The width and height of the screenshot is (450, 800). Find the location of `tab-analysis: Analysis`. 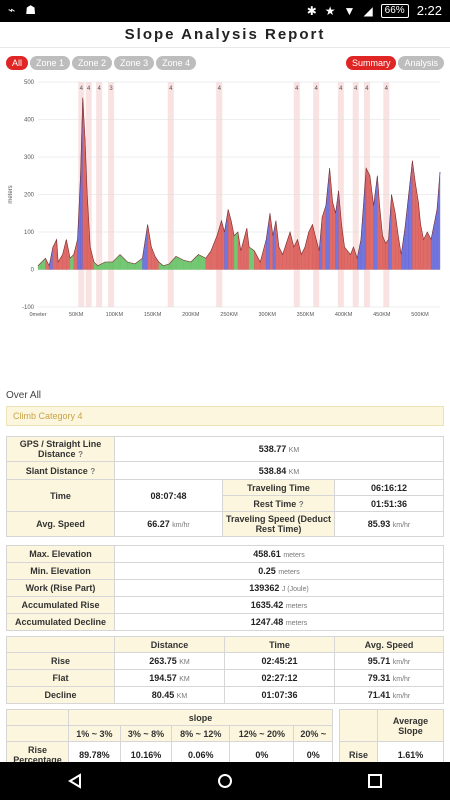

tab-analysis: Analysis is located at coordinates (421, 63).